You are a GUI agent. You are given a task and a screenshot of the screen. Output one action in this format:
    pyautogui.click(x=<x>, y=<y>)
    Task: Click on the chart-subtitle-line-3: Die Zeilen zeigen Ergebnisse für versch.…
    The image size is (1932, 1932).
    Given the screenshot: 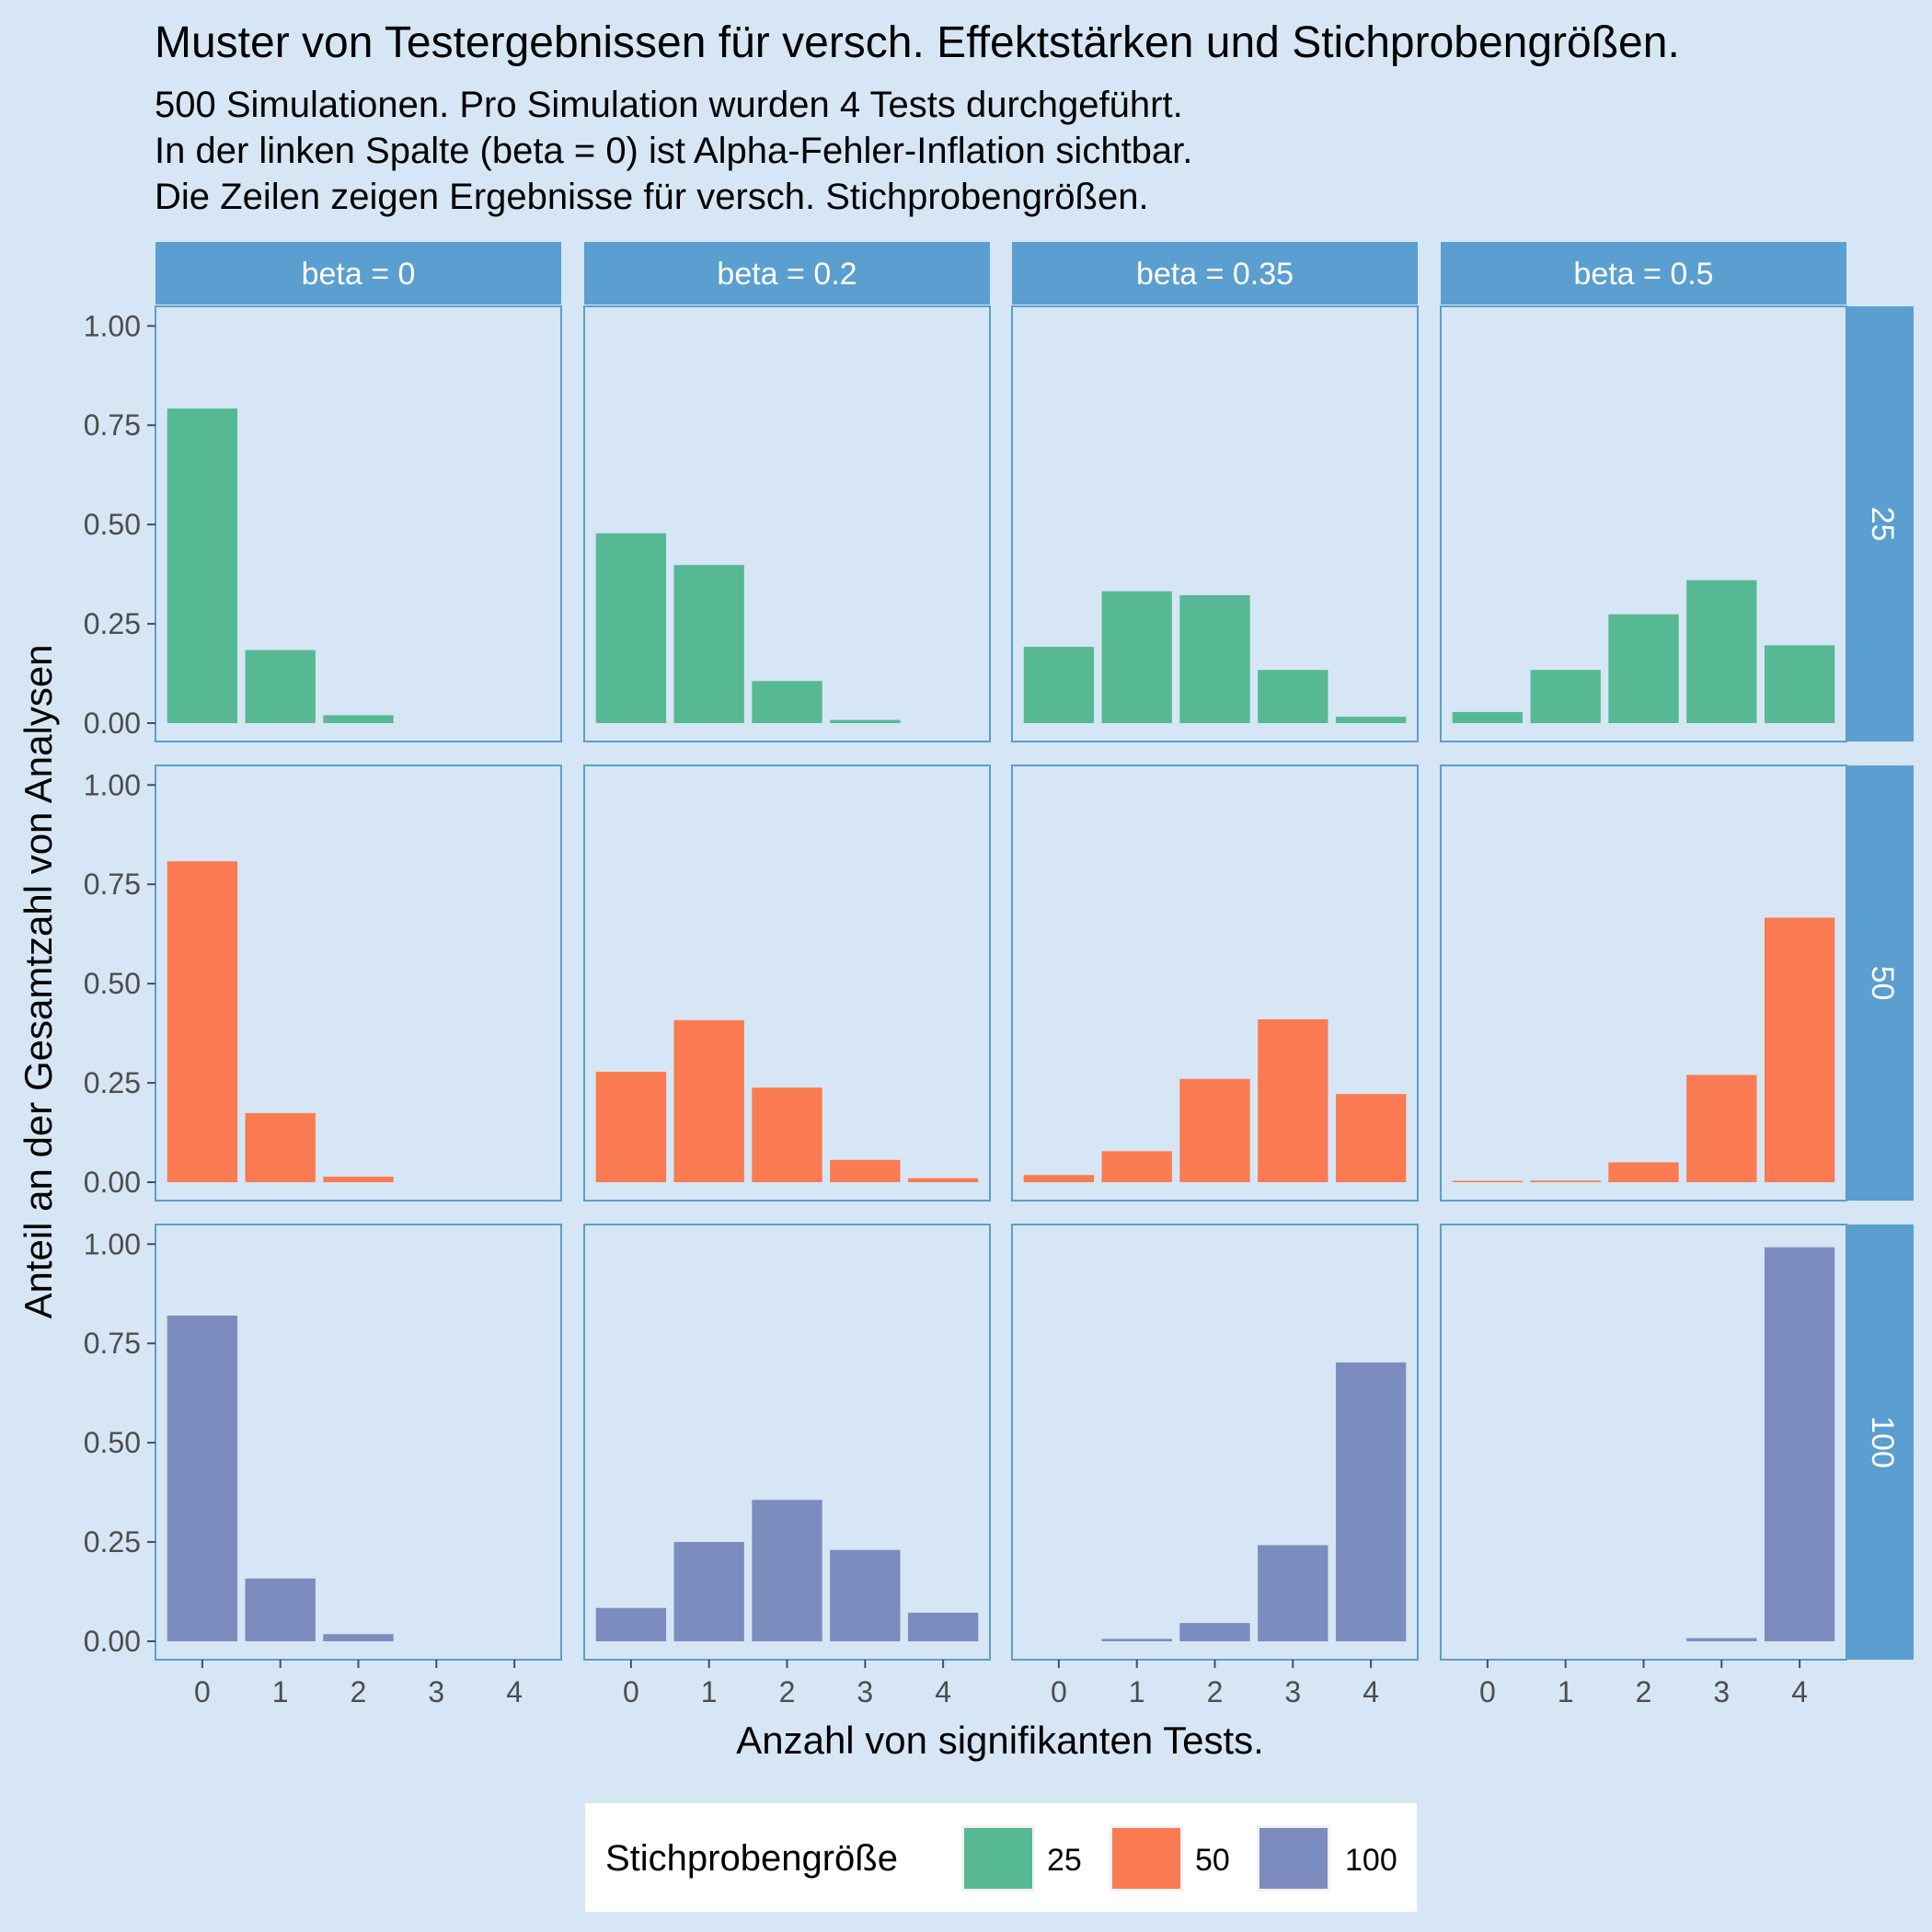 What is the action you would take?
    pyautogui.click(x=652, y=197)
    